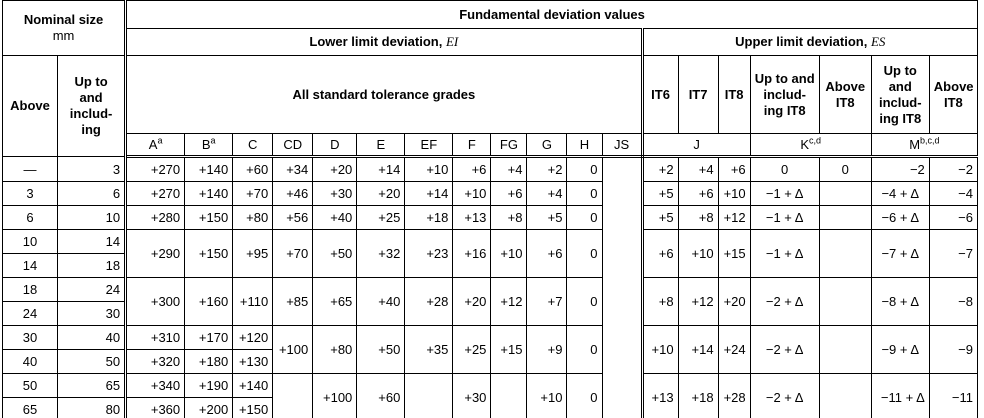  What do you see at coordinates (30, 193) in the screenshot?
I see `cell: 3` at bounding box center [30, 193].